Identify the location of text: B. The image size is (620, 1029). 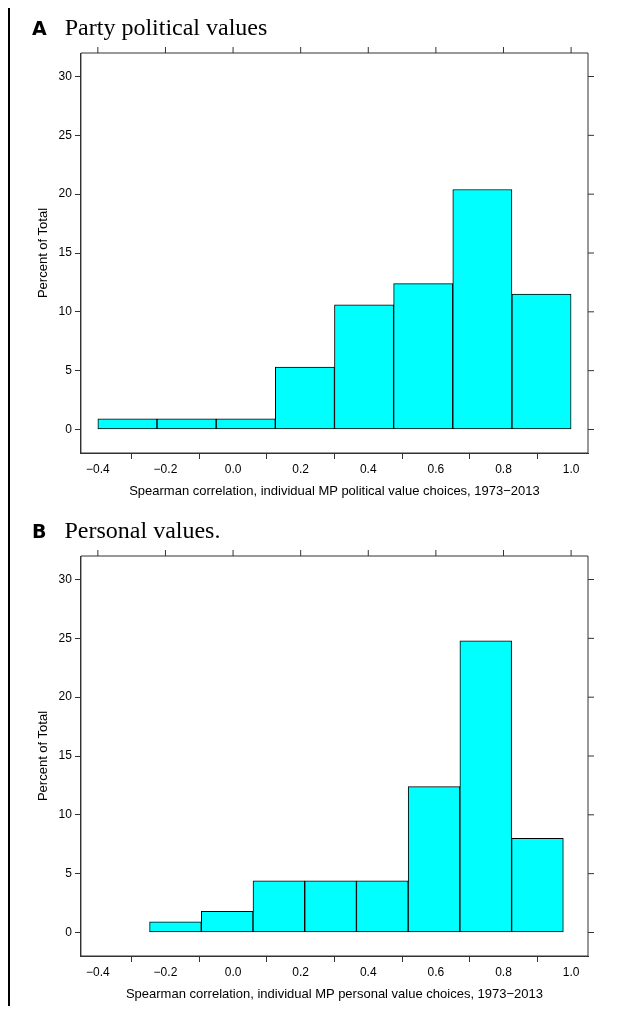
(39, 531).